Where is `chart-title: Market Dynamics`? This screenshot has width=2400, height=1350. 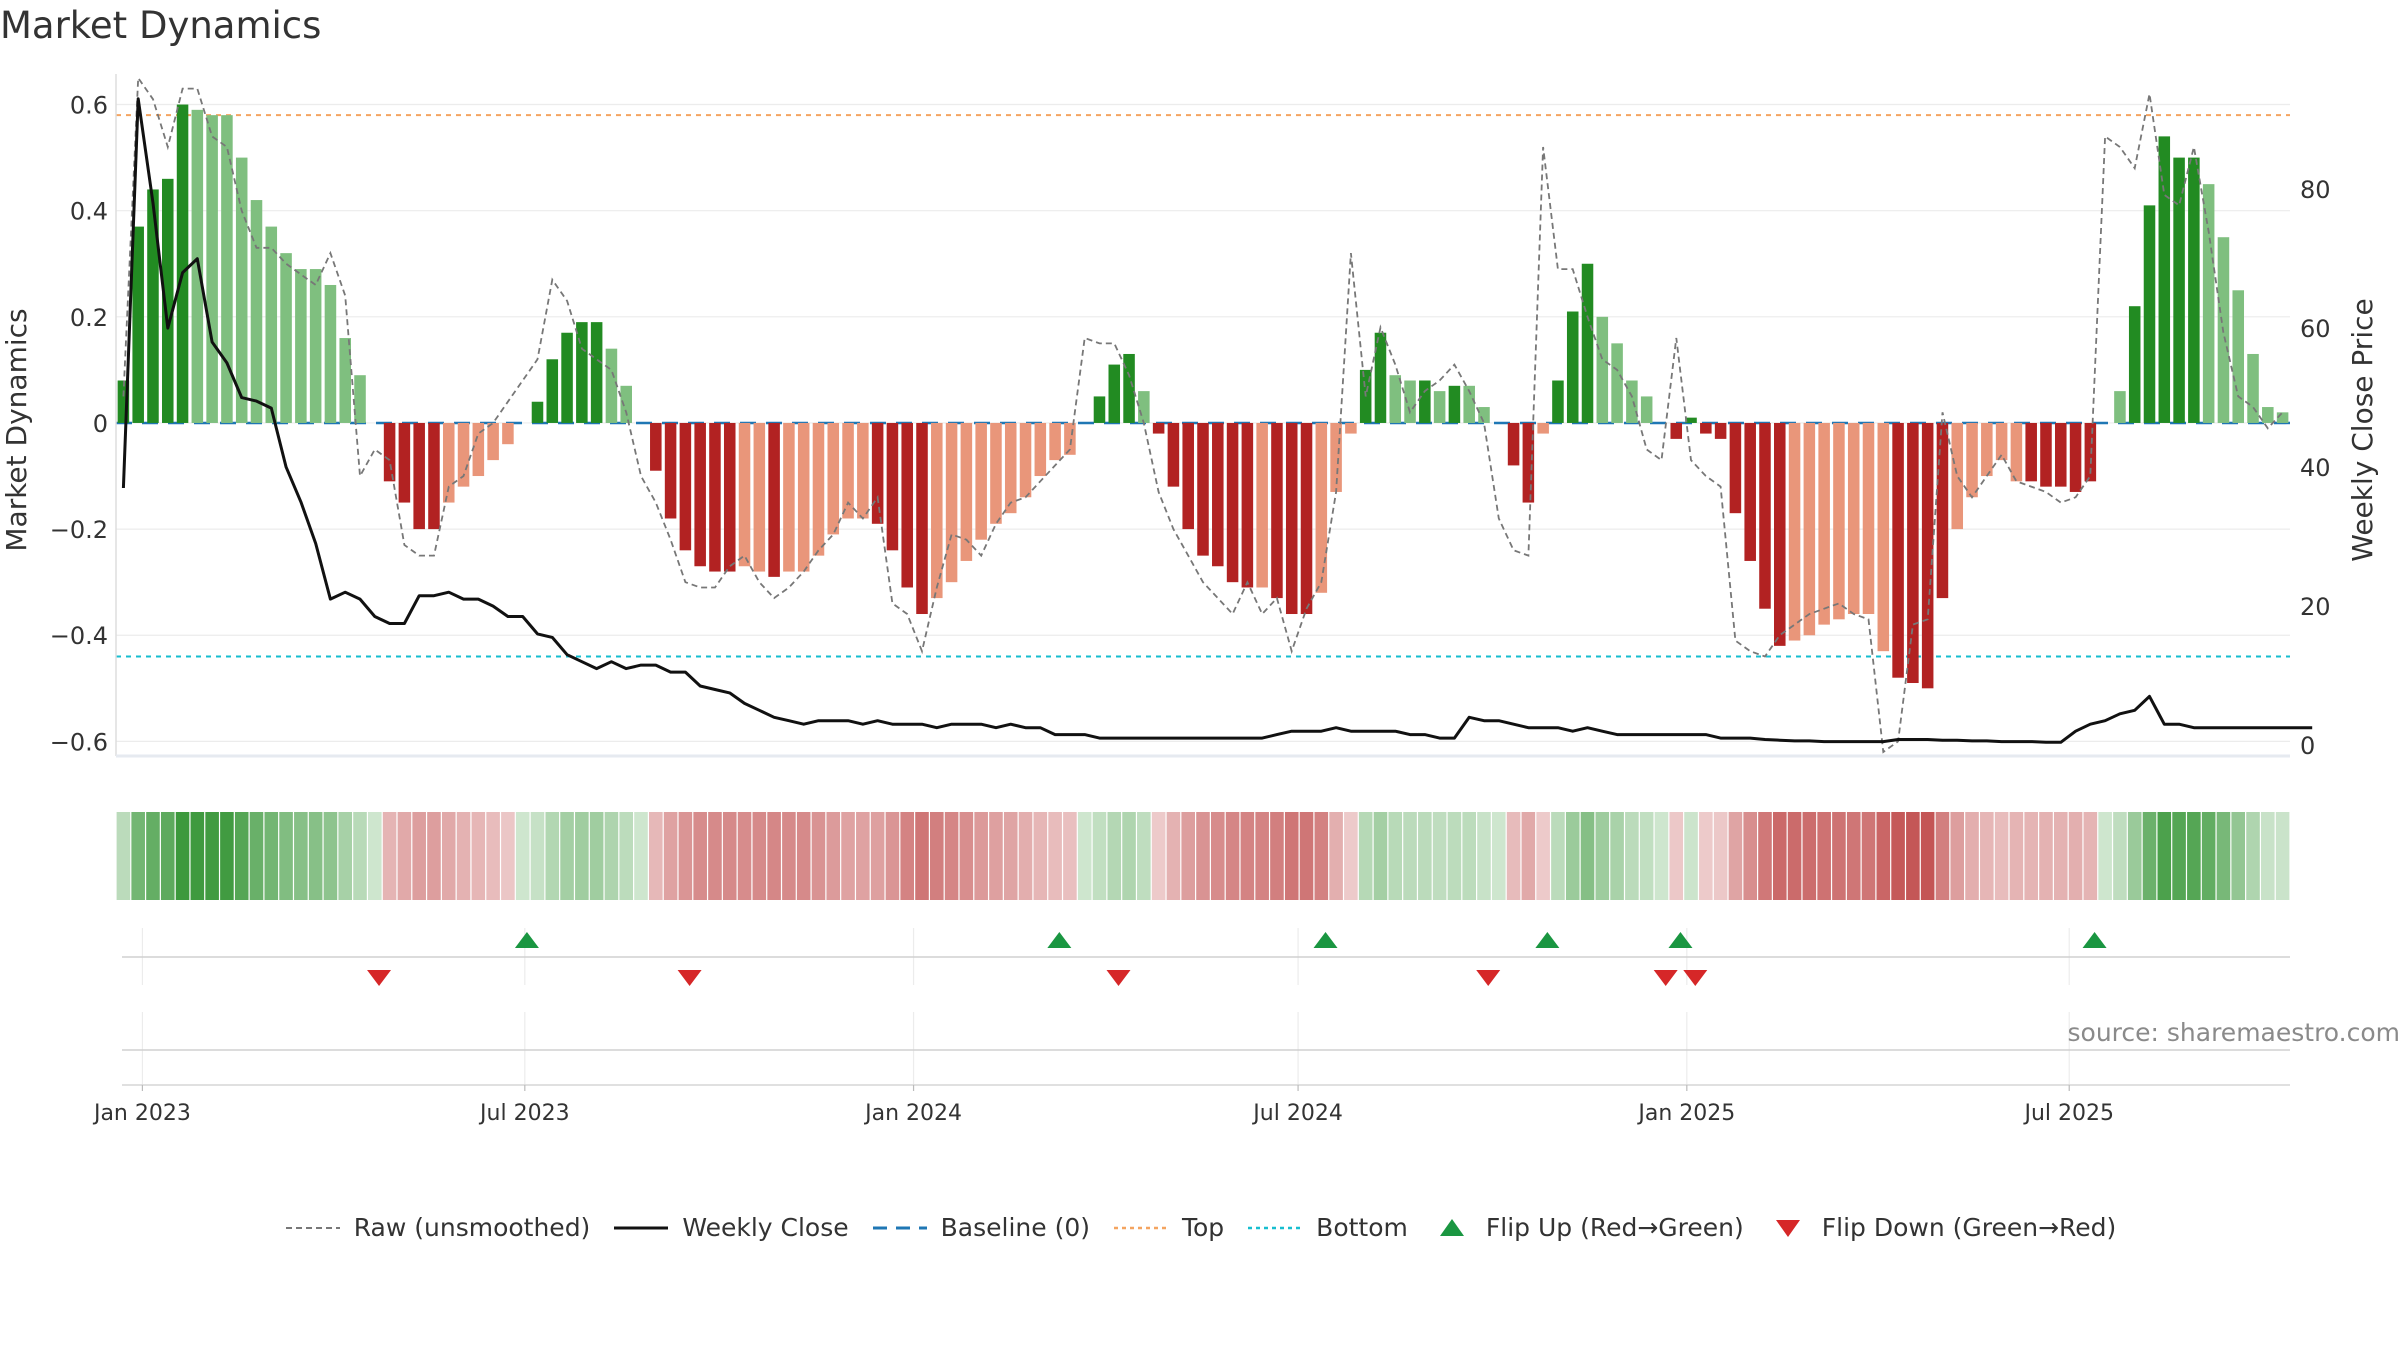
chart-title: Market Dynamics is located at coordinates (161, 25).